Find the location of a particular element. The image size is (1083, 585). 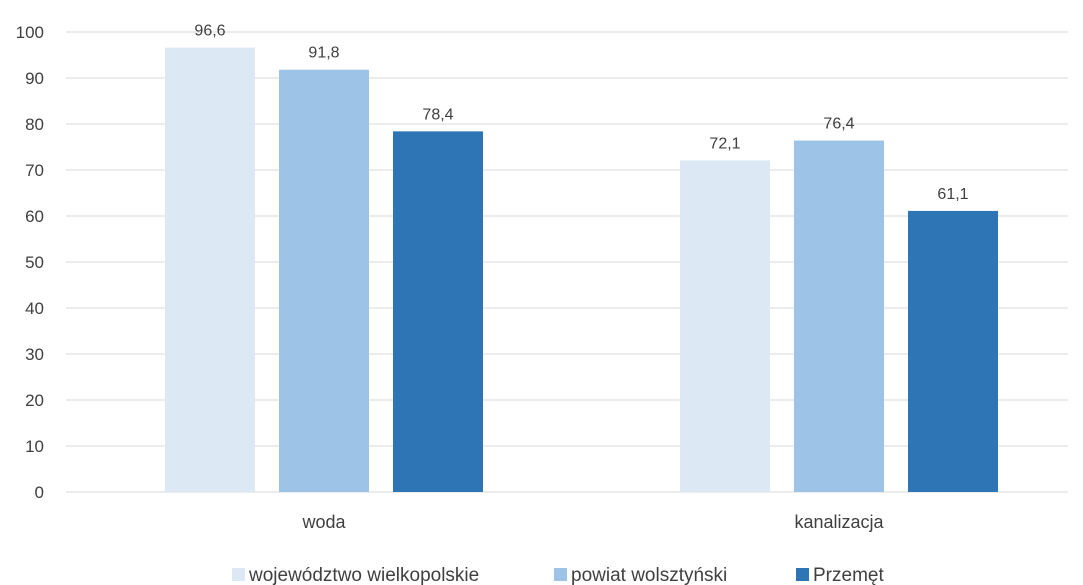

y-tick-label: 70 is located at coordinates (34, 170).